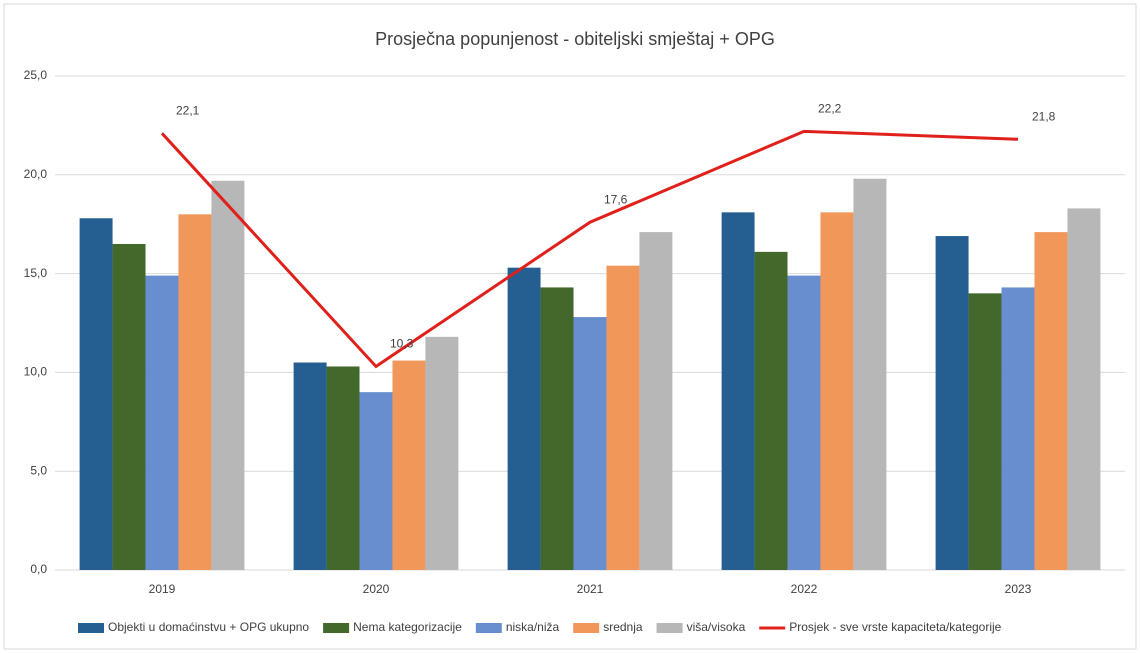 The height and width of the screenshot is (653, 1140). Describe the element at coordinates (830, 108) in the screenshot. I see `data-label: 22,2` at that location.